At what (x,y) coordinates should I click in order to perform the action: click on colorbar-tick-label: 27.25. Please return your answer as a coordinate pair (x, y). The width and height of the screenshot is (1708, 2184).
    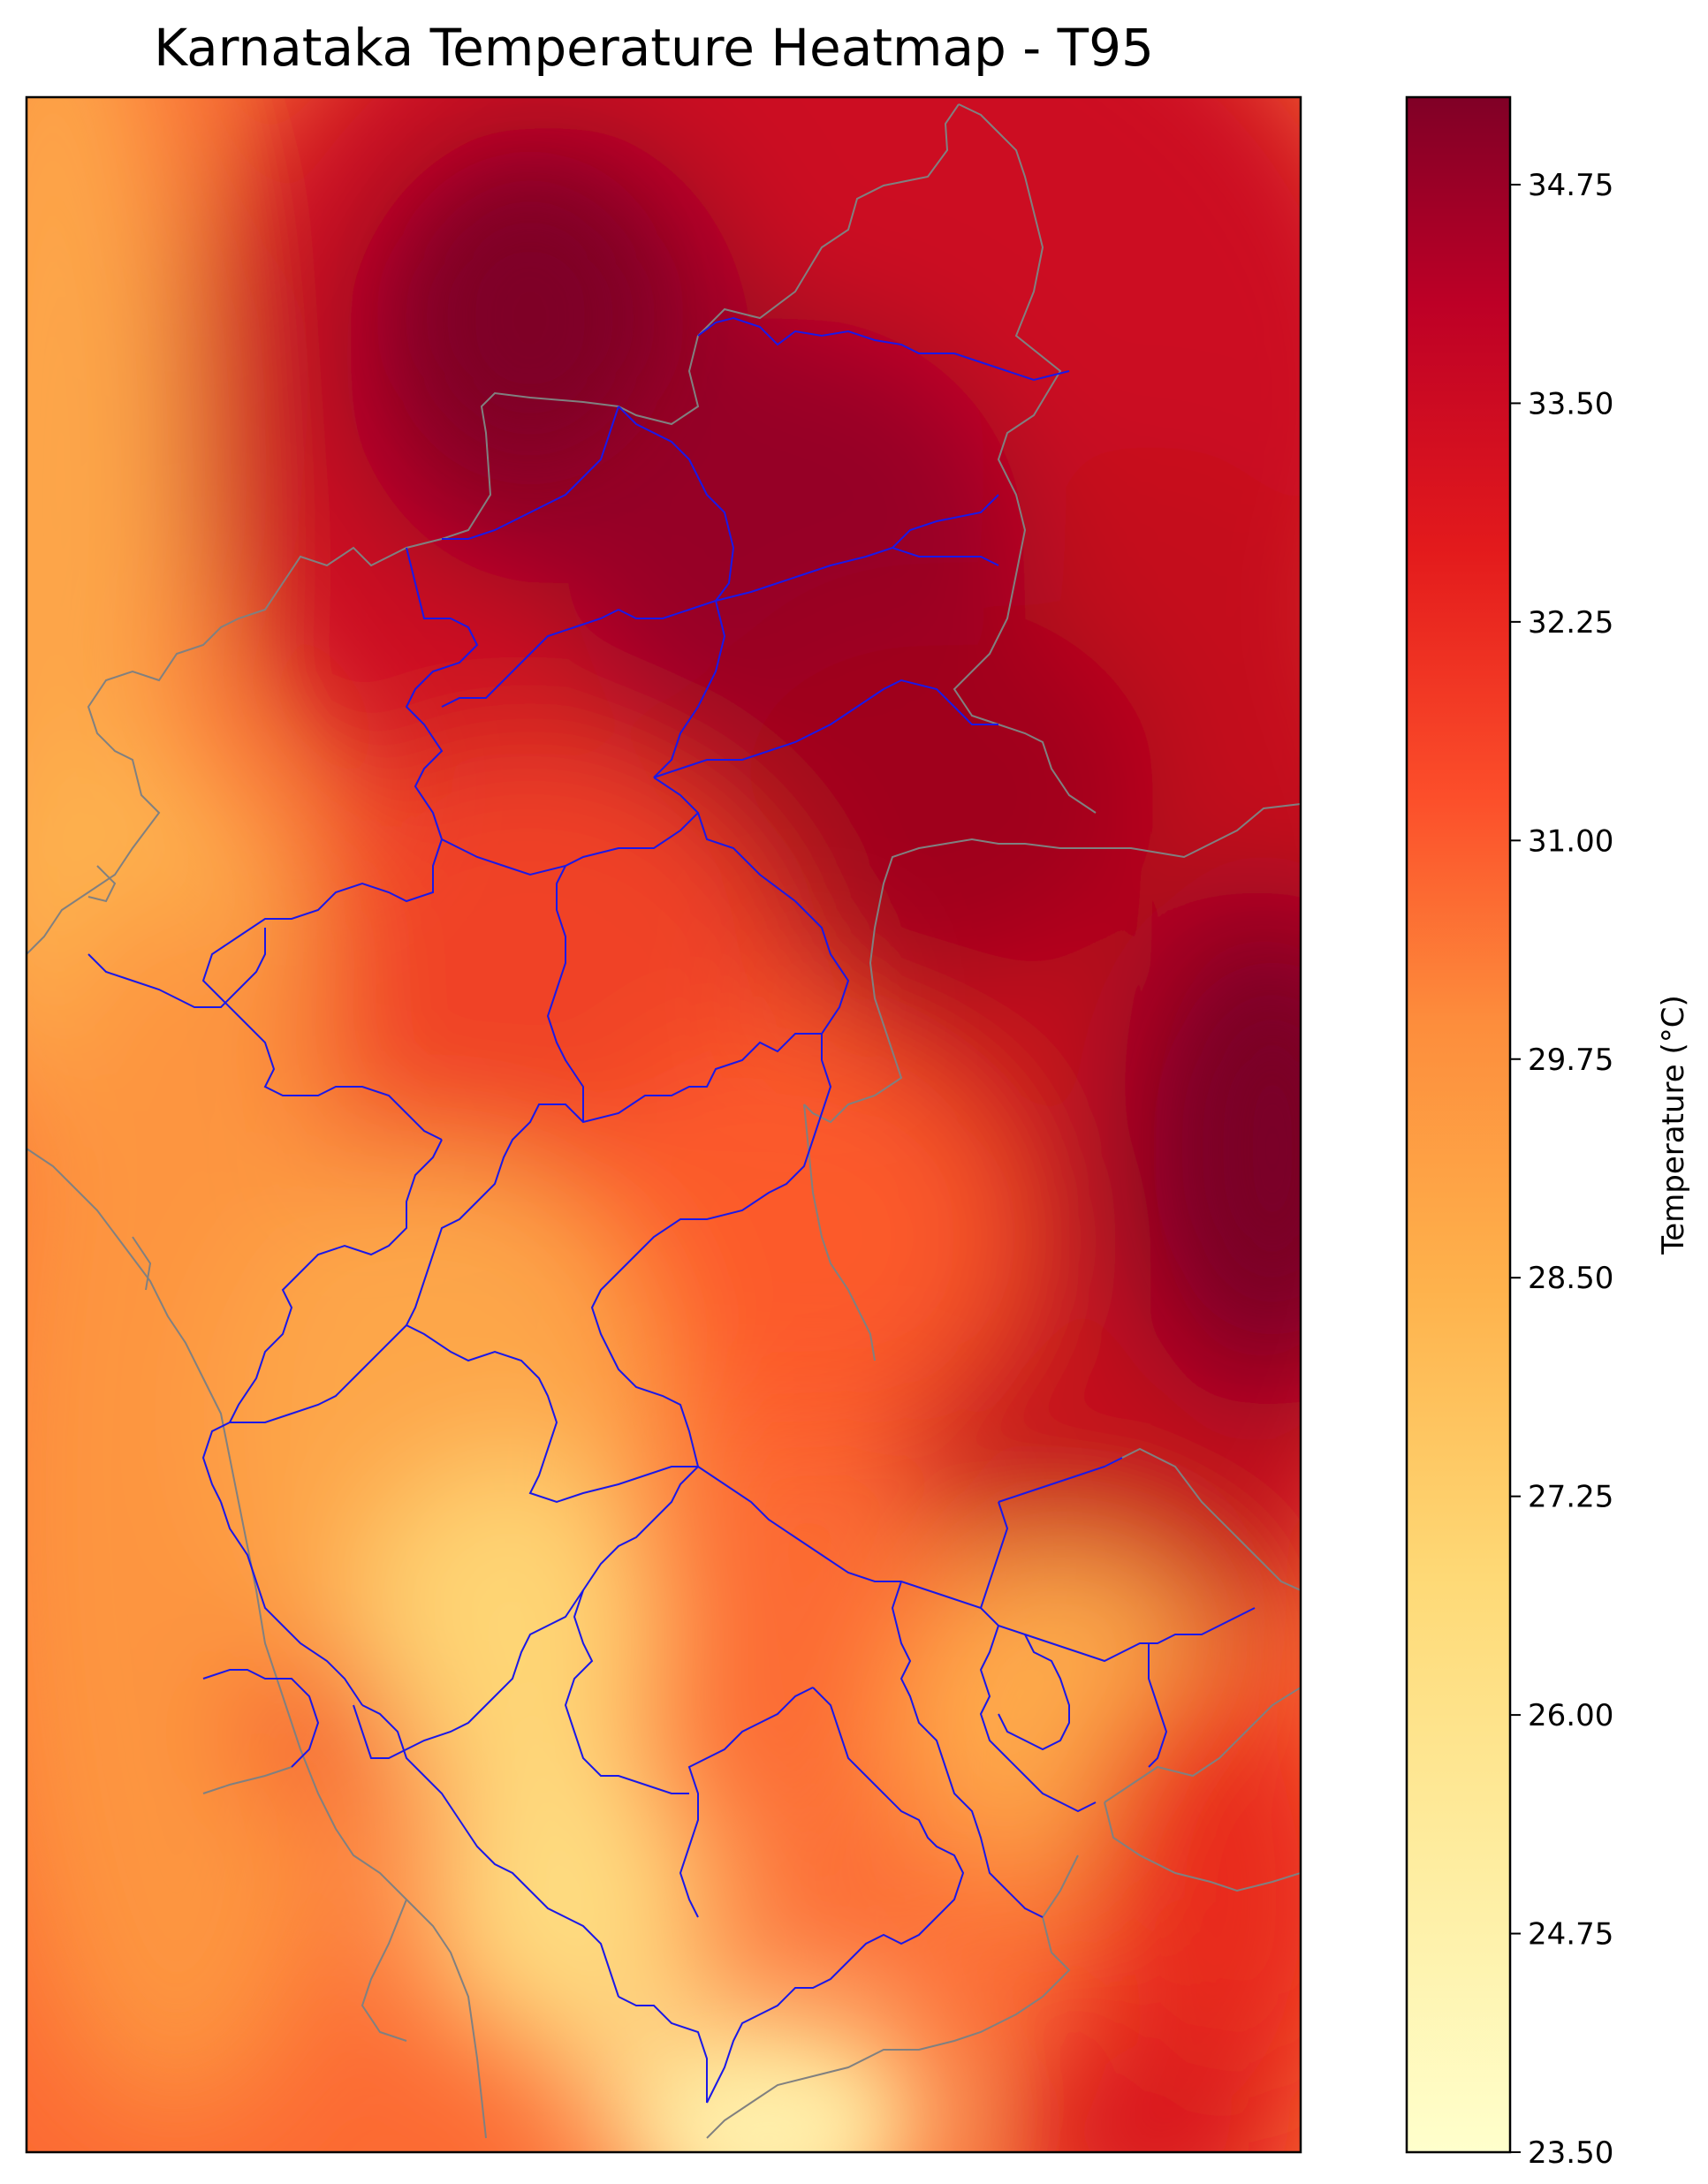
    Looking at the image, I should click on (1570, 1497).